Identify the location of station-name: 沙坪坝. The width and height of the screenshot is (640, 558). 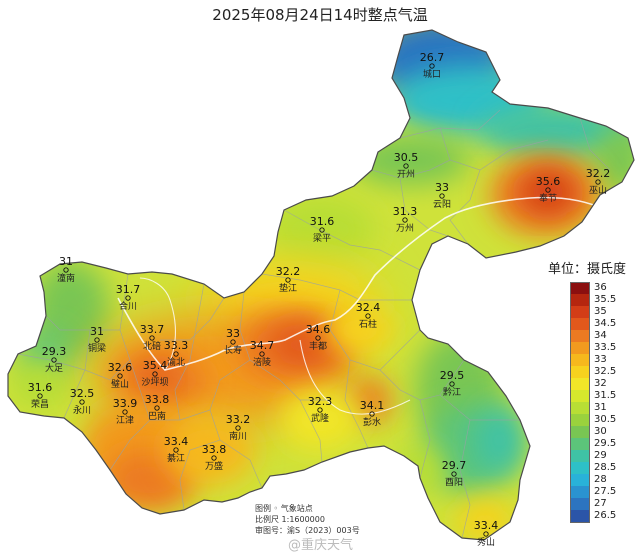
(154, 382).